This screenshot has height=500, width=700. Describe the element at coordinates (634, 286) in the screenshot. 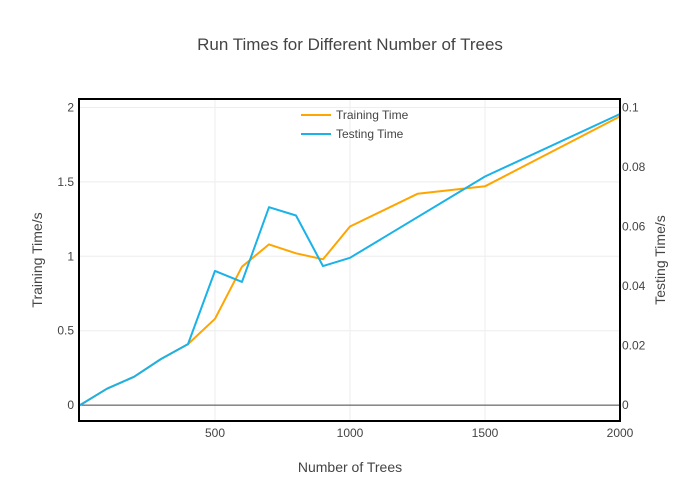

I see `y-right-tick-label: 0.04` at that location.